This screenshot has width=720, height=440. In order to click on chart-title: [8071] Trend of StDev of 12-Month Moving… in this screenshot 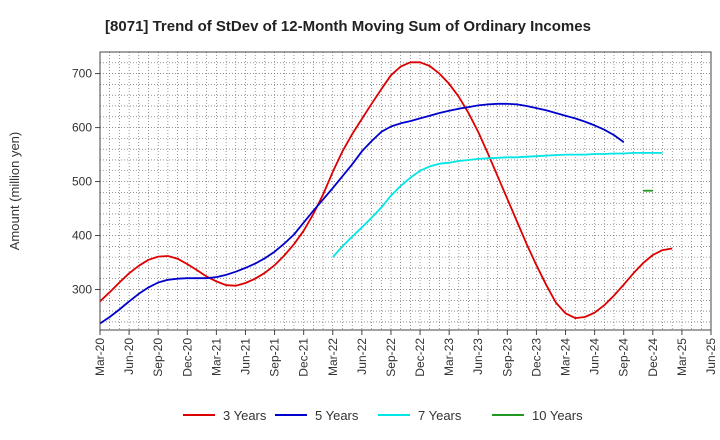, I will do `click(348, 26)`.